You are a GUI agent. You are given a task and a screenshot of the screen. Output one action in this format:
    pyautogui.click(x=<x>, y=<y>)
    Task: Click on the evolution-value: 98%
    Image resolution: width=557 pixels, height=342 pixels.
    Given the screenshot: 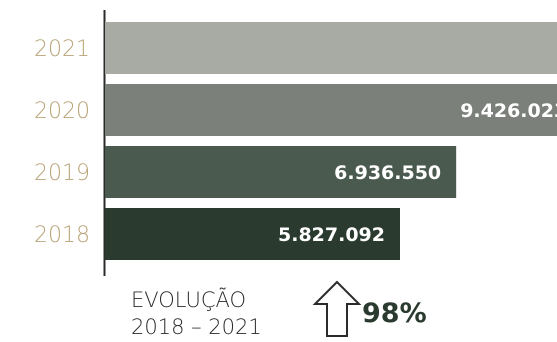 What is the action you would take?
    pyautogui.click(x=394, y=313)
    